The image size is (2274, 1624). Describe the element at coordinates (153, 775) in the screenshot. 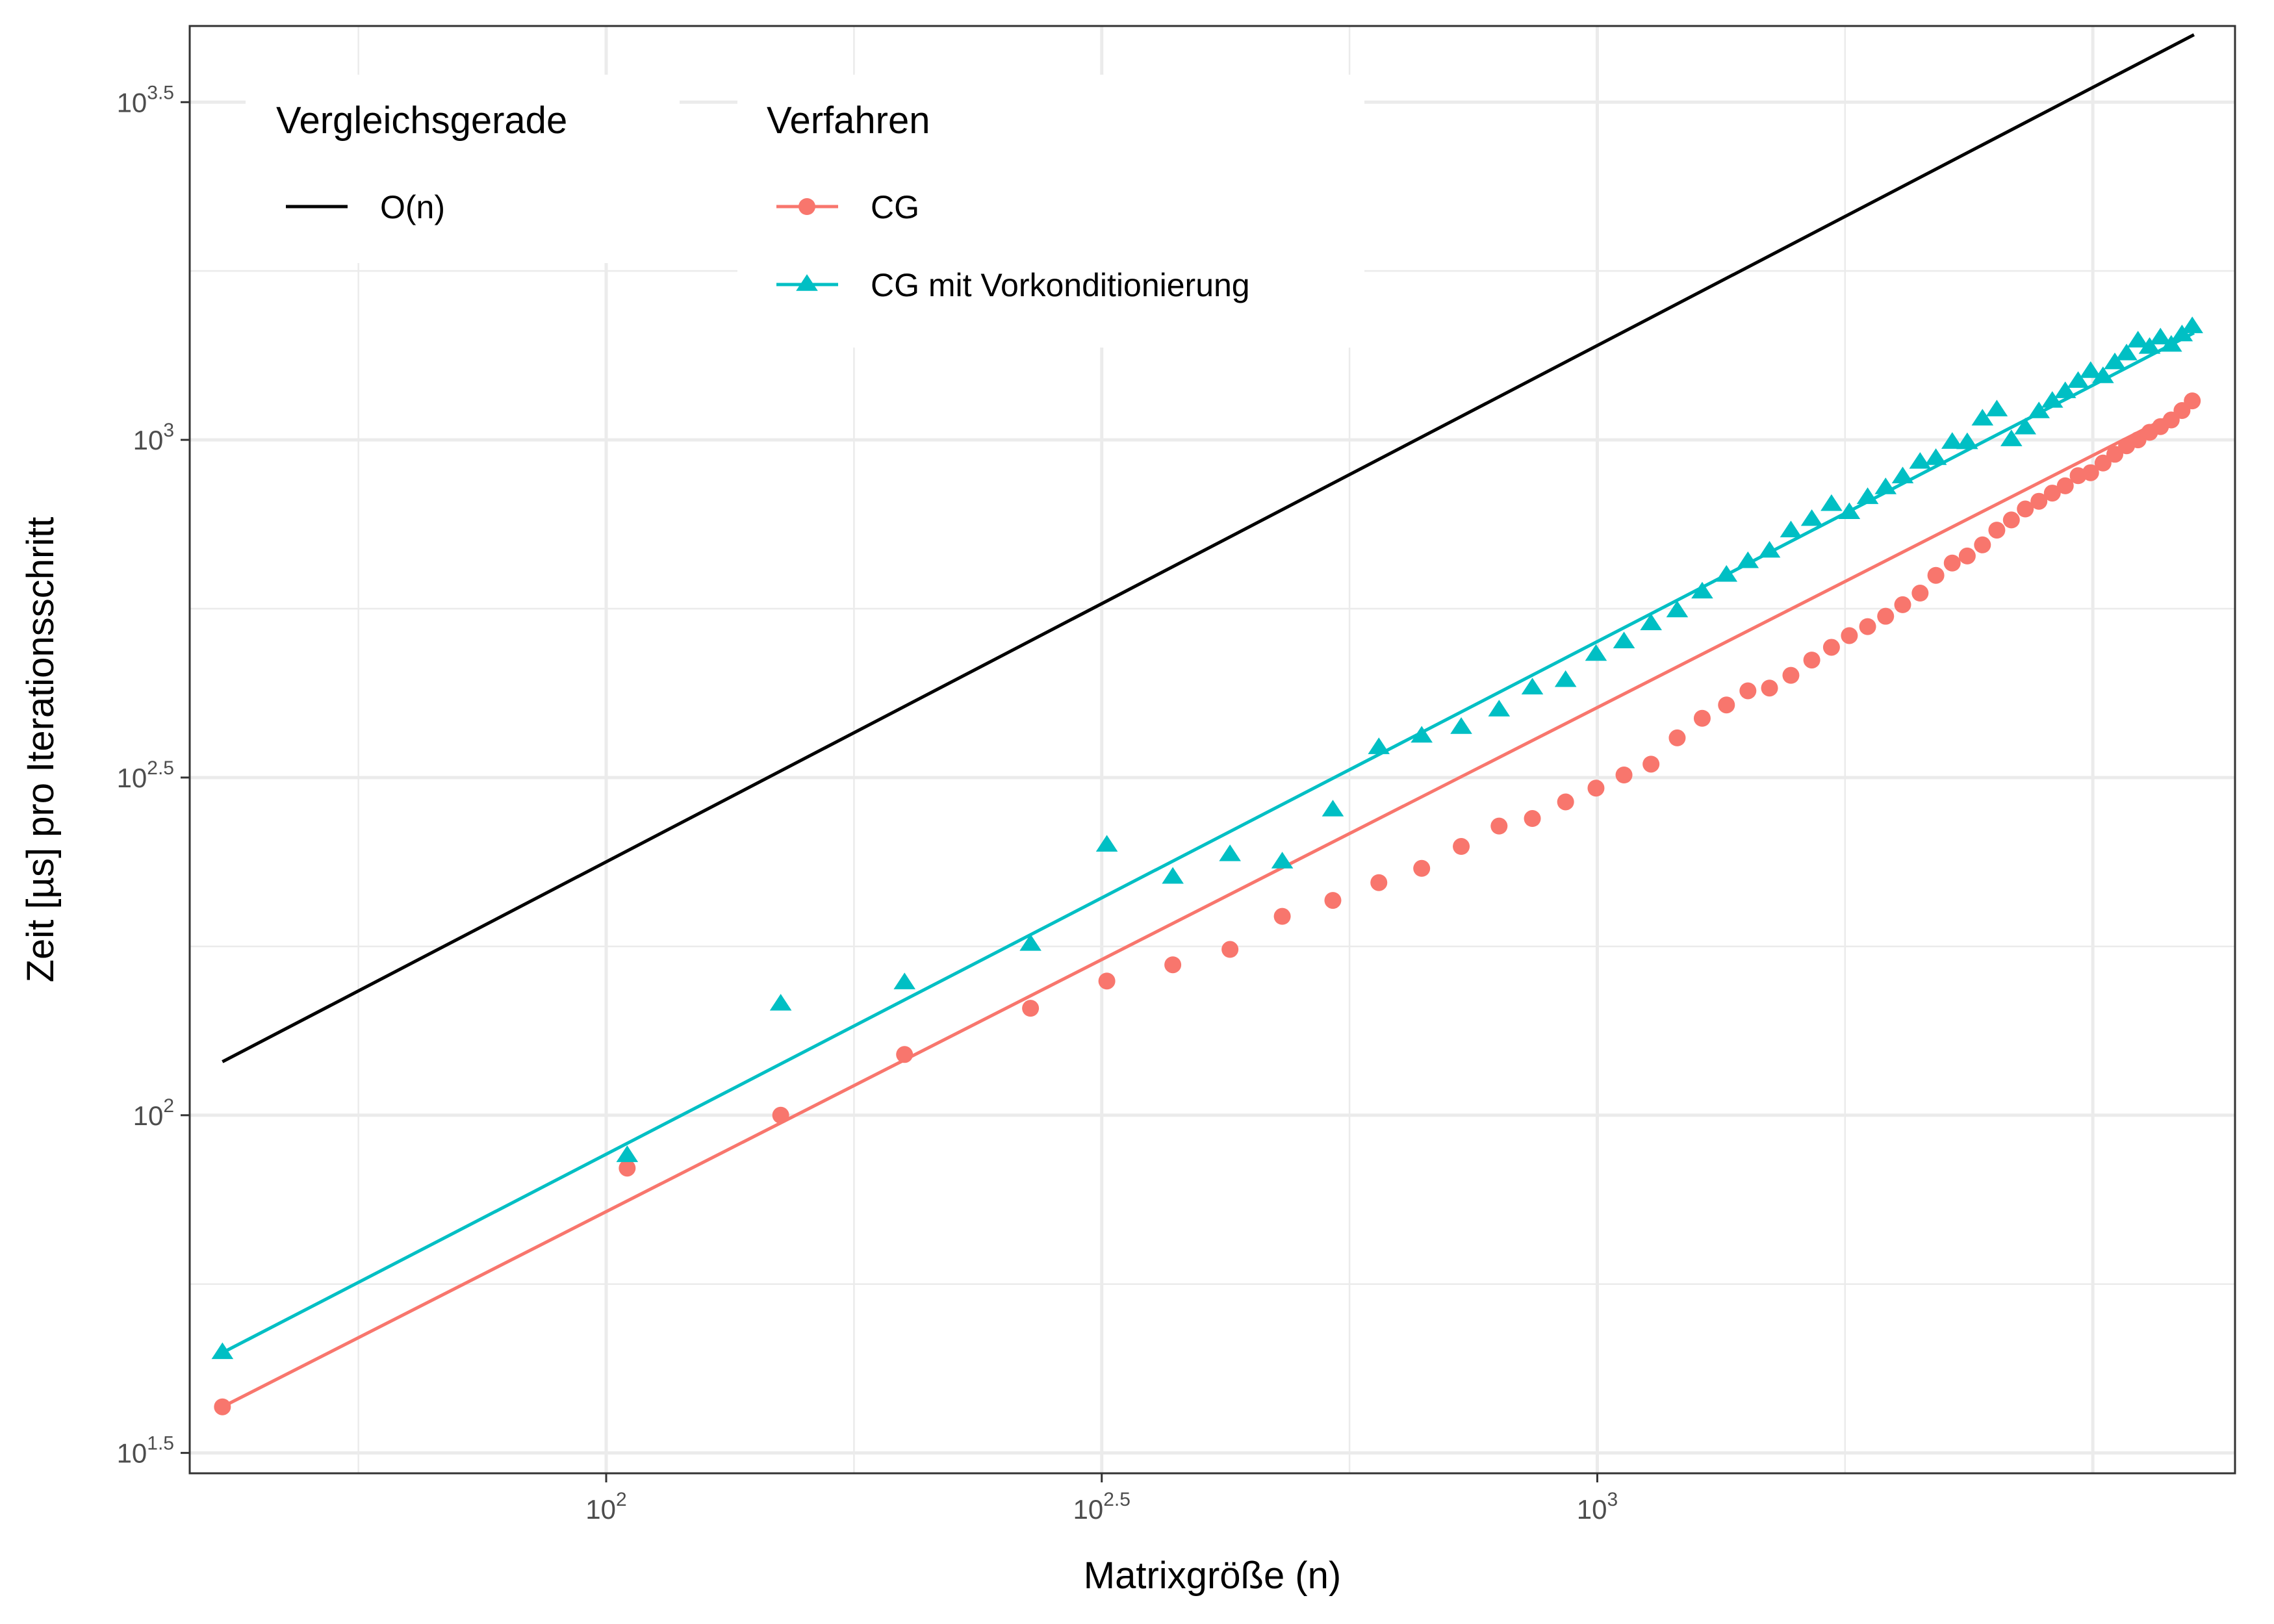

I see `y-axis-ticks: 101.5 10² 102.5 10³ 103.5` at that location.